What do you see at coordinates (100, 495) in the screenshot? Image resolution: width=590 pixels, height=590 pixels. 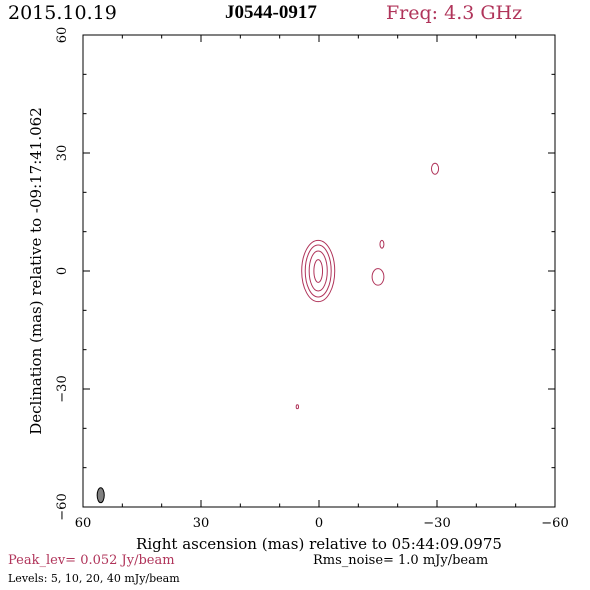 I see `beam-ellipse` at bounding box center [100, 495].